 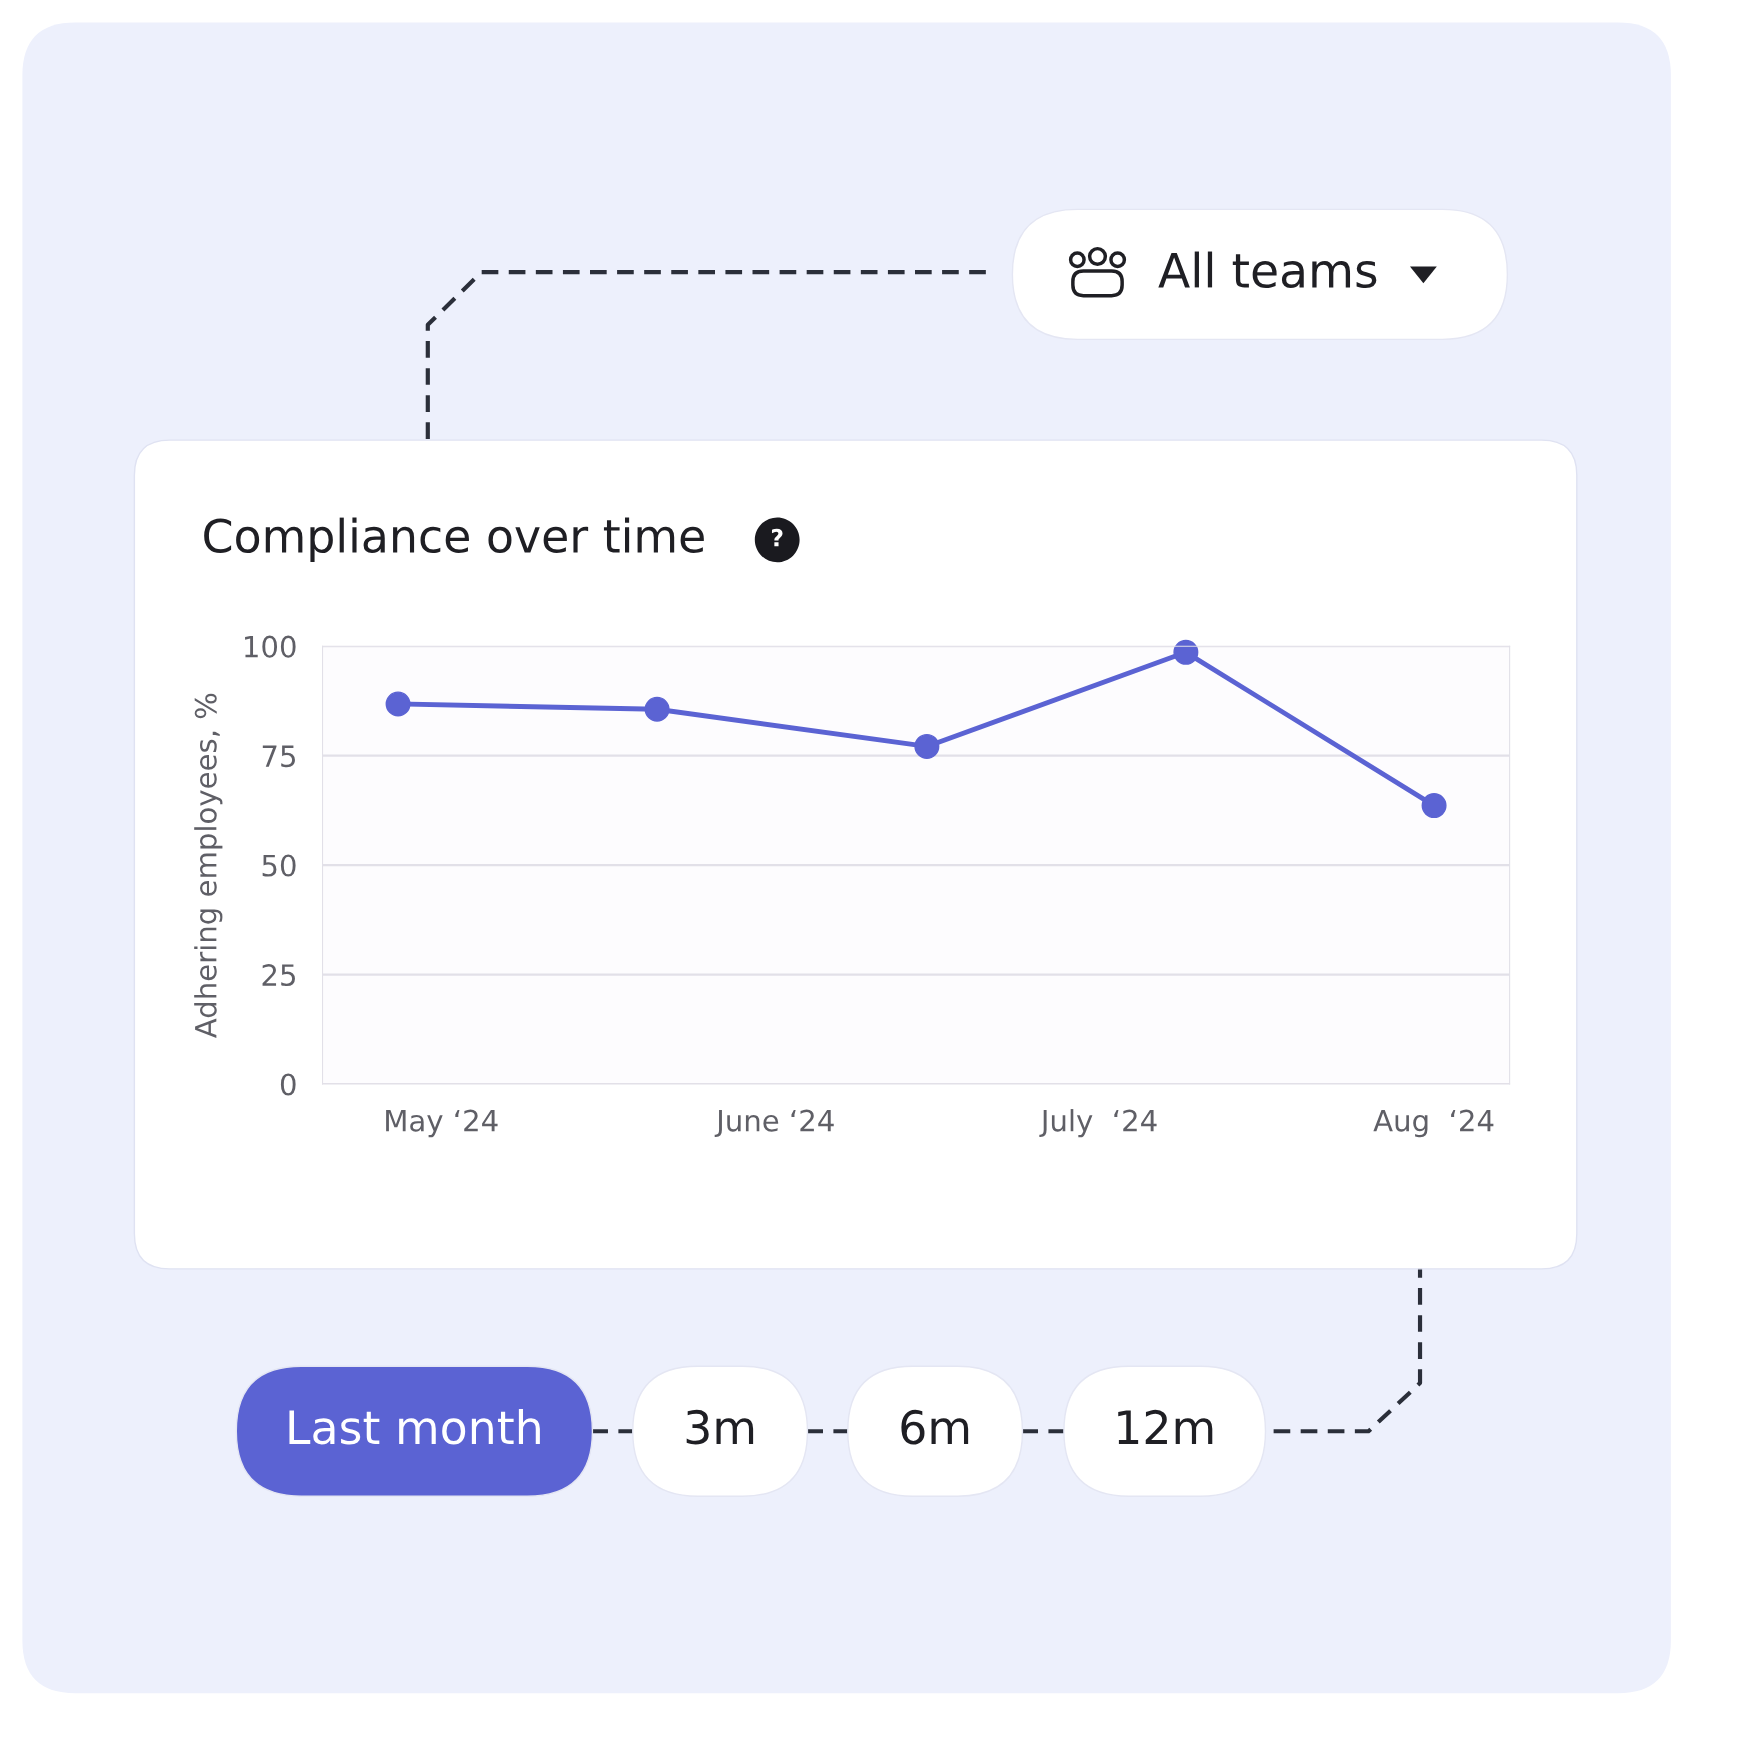 I want to click on x-tick-label: May ‘24, so click(x=442, y=1123).